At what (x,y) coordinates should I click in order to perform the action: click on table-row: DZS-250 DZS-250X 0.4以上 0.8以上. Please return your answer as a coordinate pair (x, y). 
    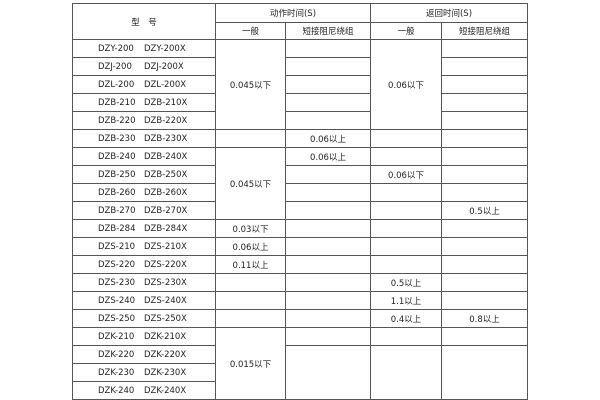
    Looking at the image, I should click on (300, 318).